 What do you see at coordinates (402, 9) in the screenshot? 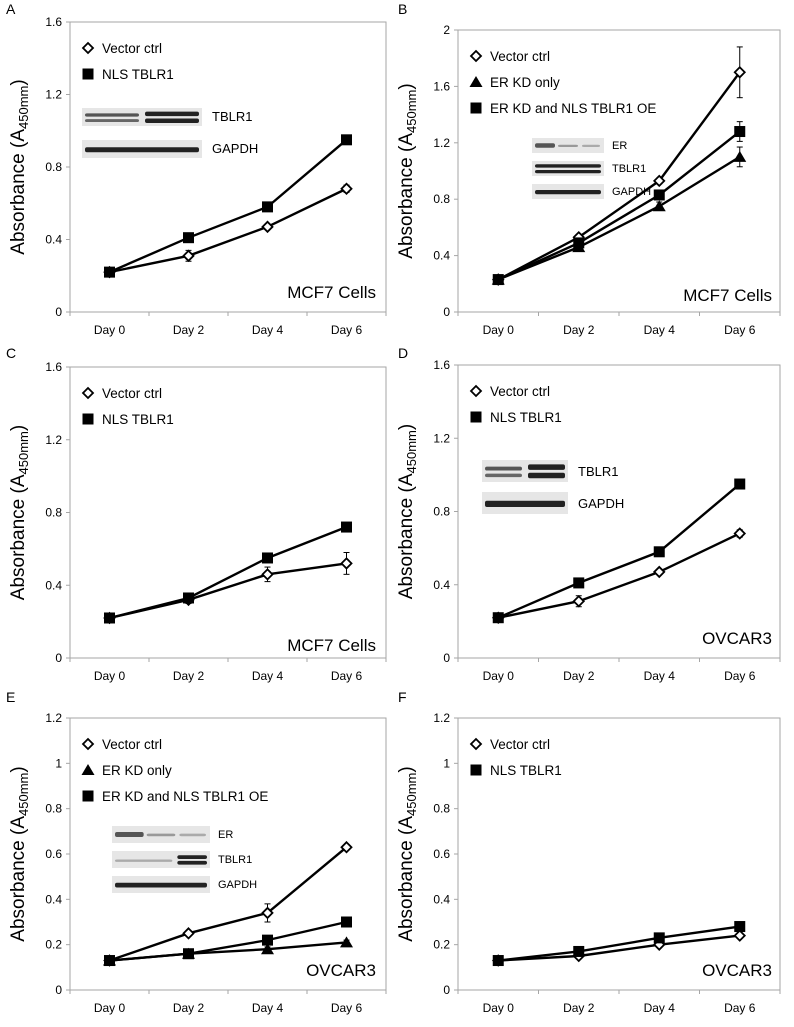
I see `panel-label: B` at bounding box center [402, 9].